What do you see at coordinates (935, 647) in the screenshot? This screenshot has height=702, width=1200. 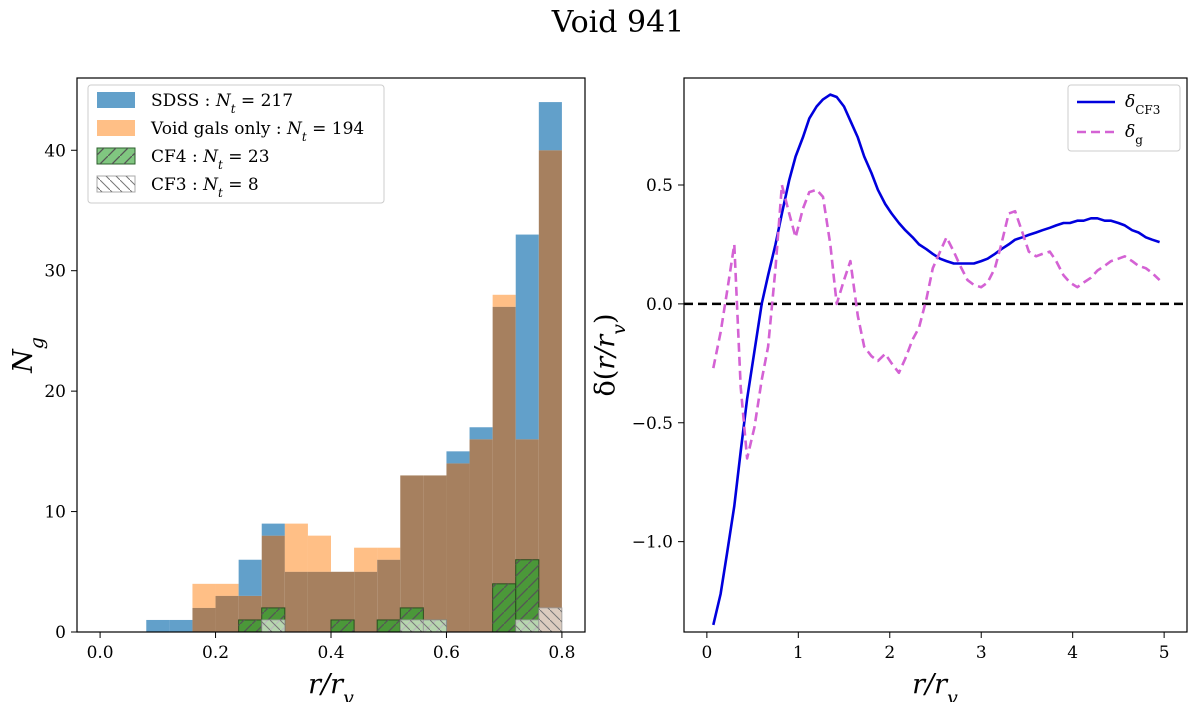 I see `density-x-ticks: 0 1 2 3 4 5` at bounding box center [935, 647].